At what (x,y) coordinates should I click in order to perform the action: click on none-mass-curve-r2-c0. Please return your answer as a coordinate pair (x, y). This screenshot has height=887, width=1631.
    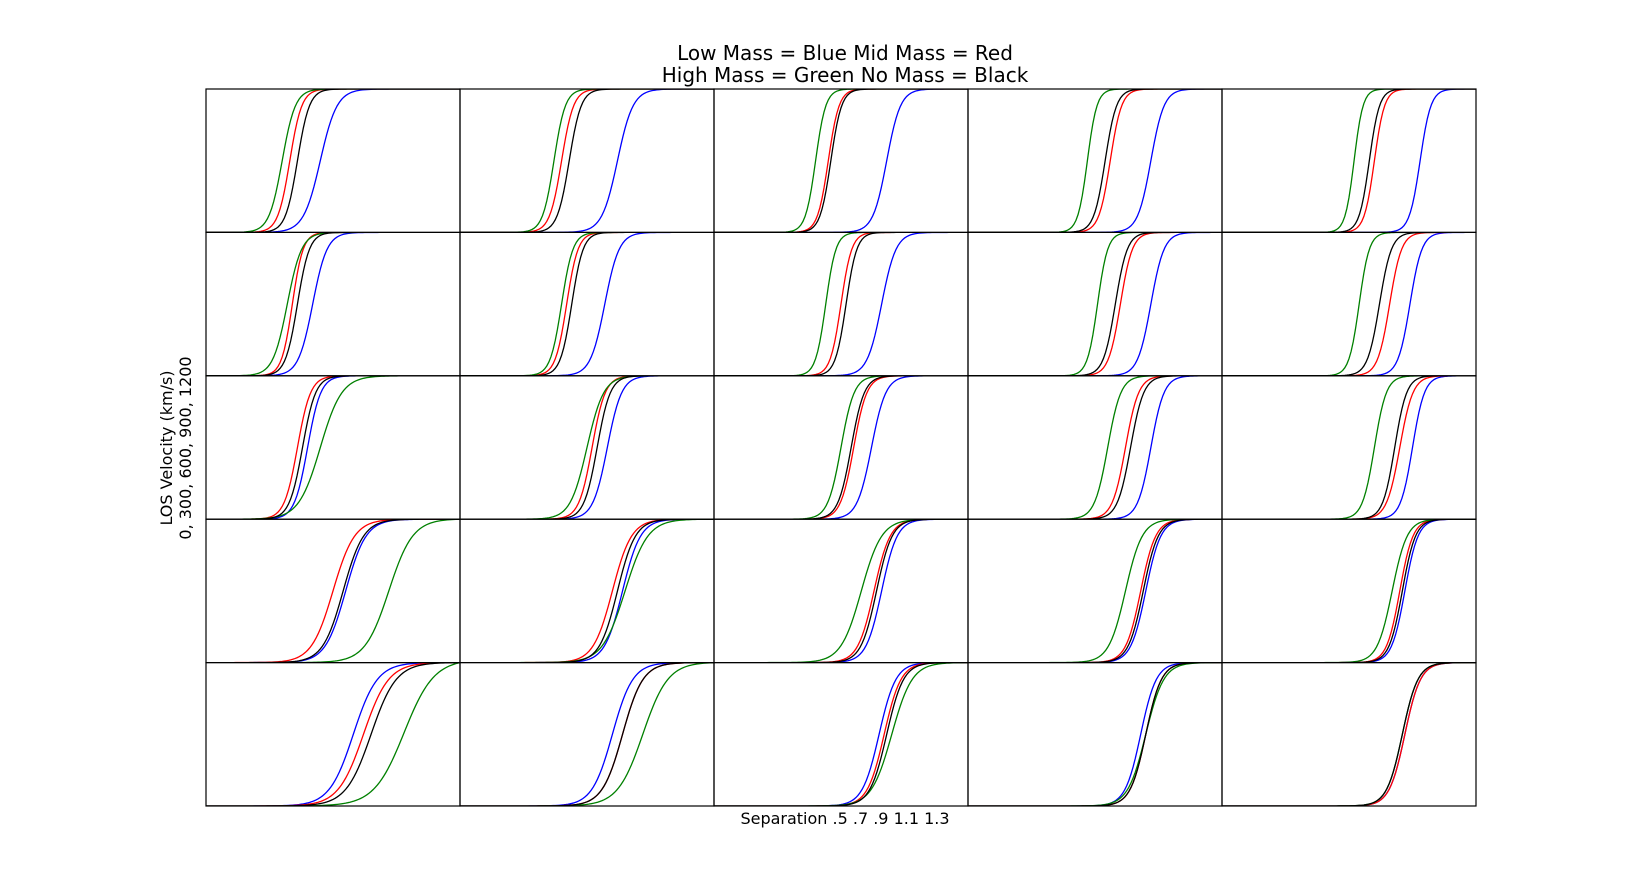
    Looking at the image, I should click on (333, 447).